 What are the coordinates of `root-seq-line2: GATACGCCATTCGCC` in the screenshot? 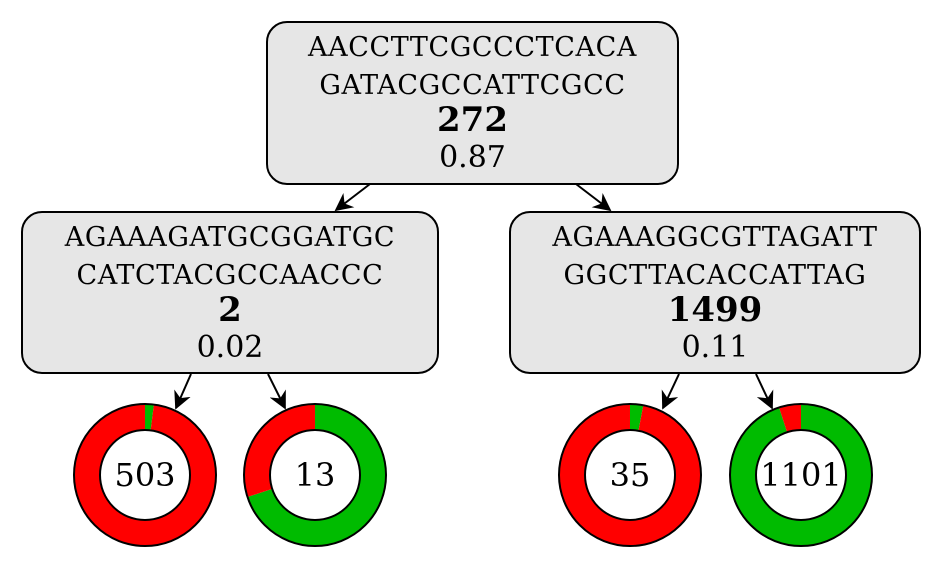 It's located at (472, 85).